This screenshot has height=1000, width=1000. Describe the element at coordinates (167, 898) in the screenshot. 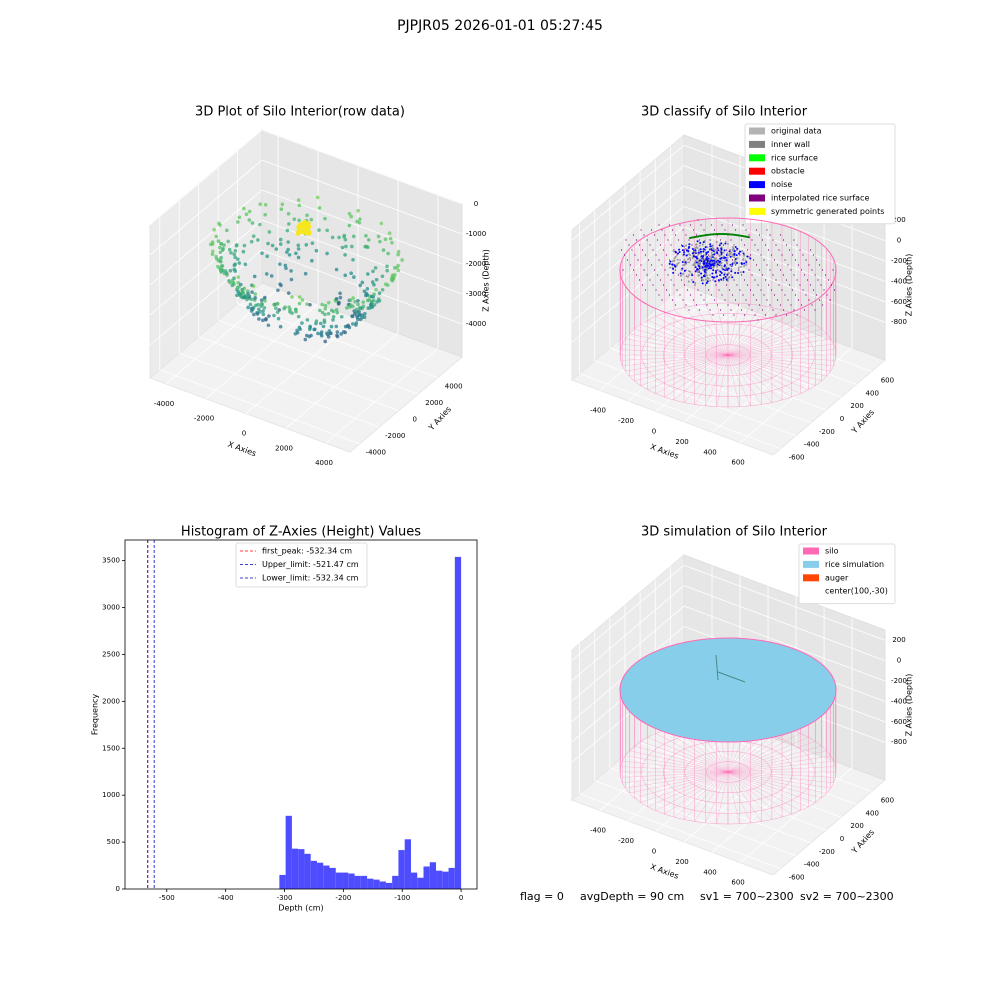

I see `x-tick-label: -500` at that location.